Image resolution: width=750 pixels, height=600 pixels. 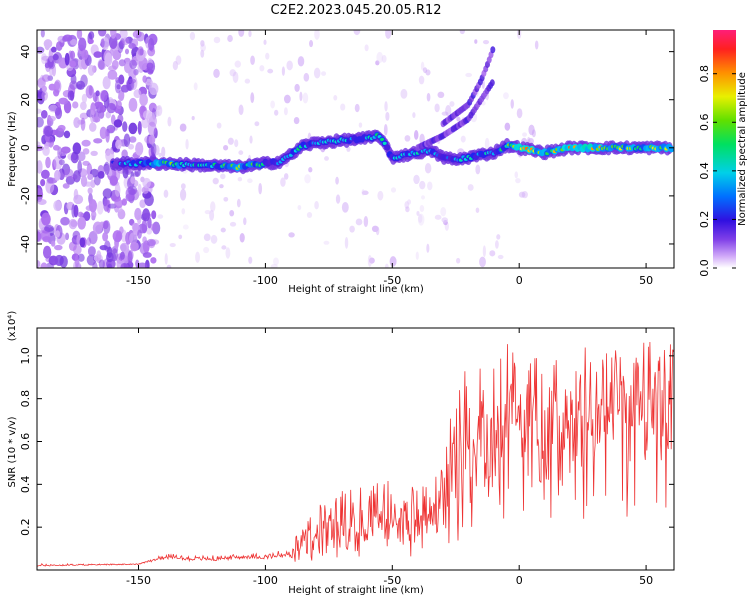 What do you see at coordinates (265, 280) in the screenshot?
I see `x-tick-label: -100` at bounding box center [265, 280].